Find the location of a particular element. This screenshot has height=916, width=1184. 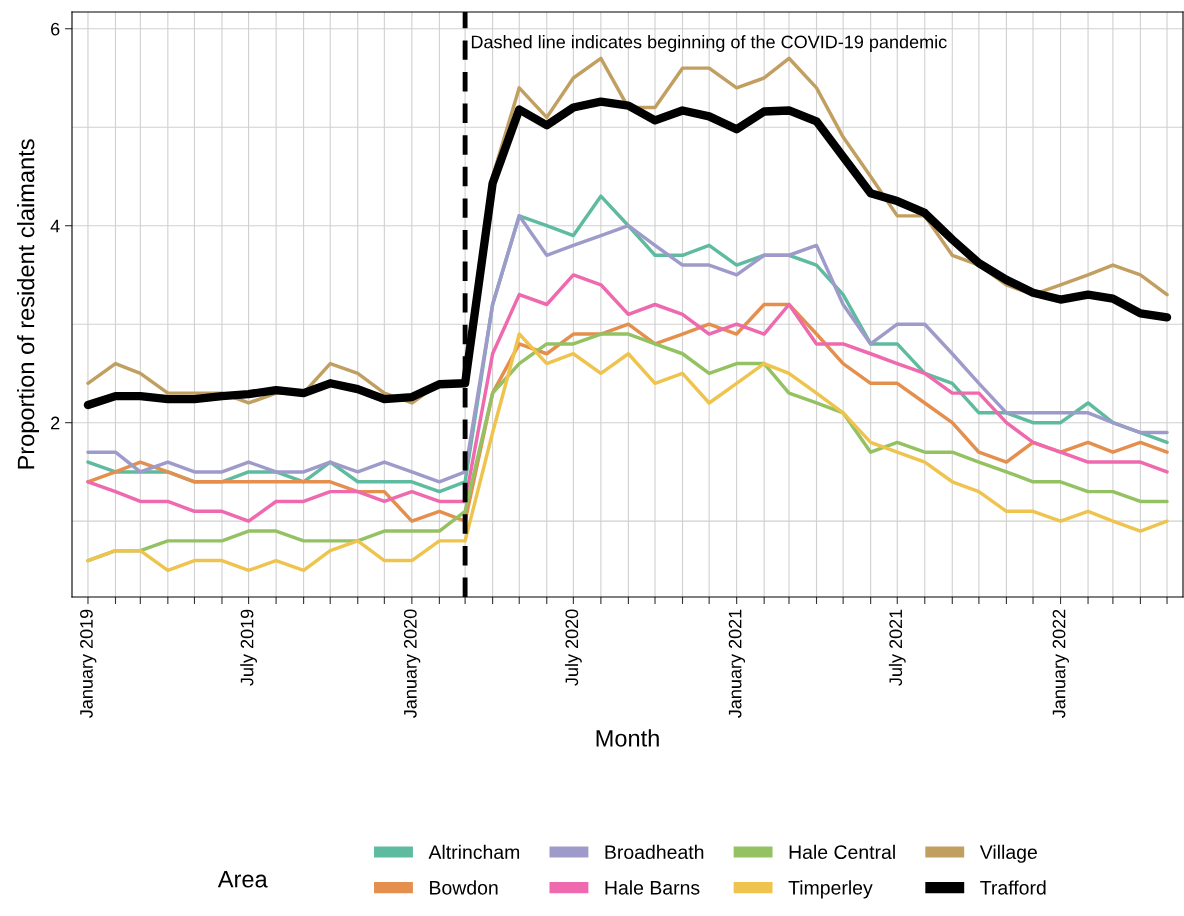

legend-label: Bowdon is located at coordinates (464, 887).